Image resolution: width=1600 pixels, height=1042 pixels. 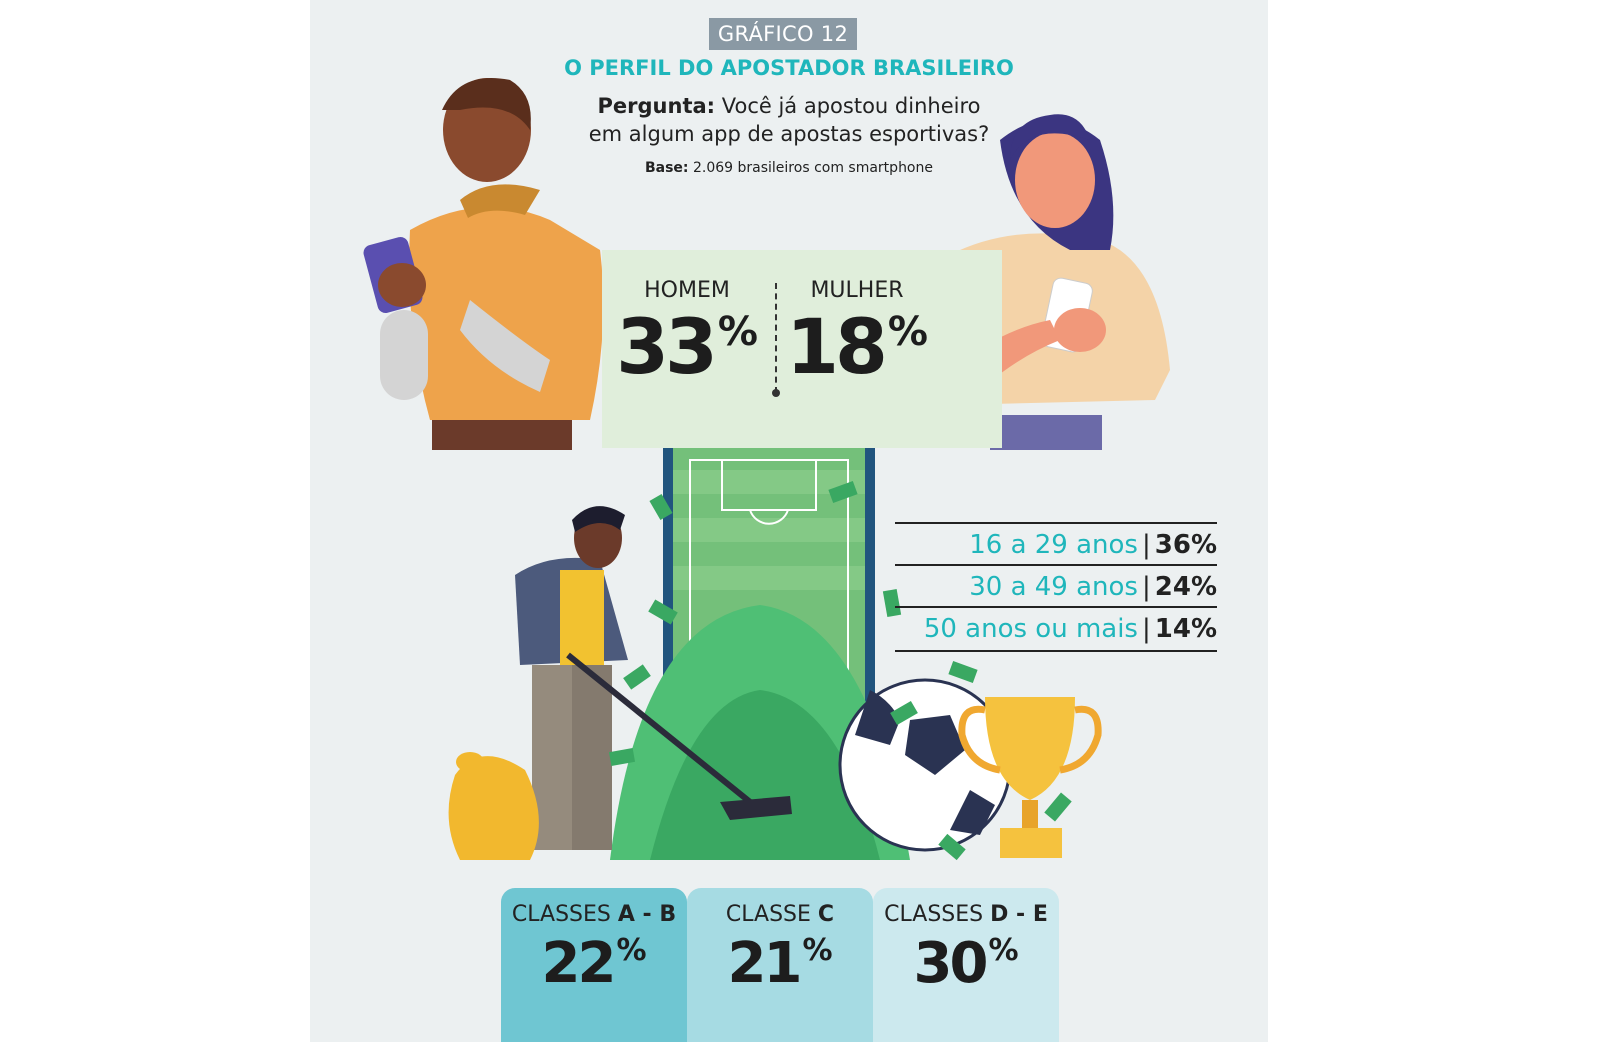 I want to click on gender-value-homem-unit: %, so click(x=737, y=332).